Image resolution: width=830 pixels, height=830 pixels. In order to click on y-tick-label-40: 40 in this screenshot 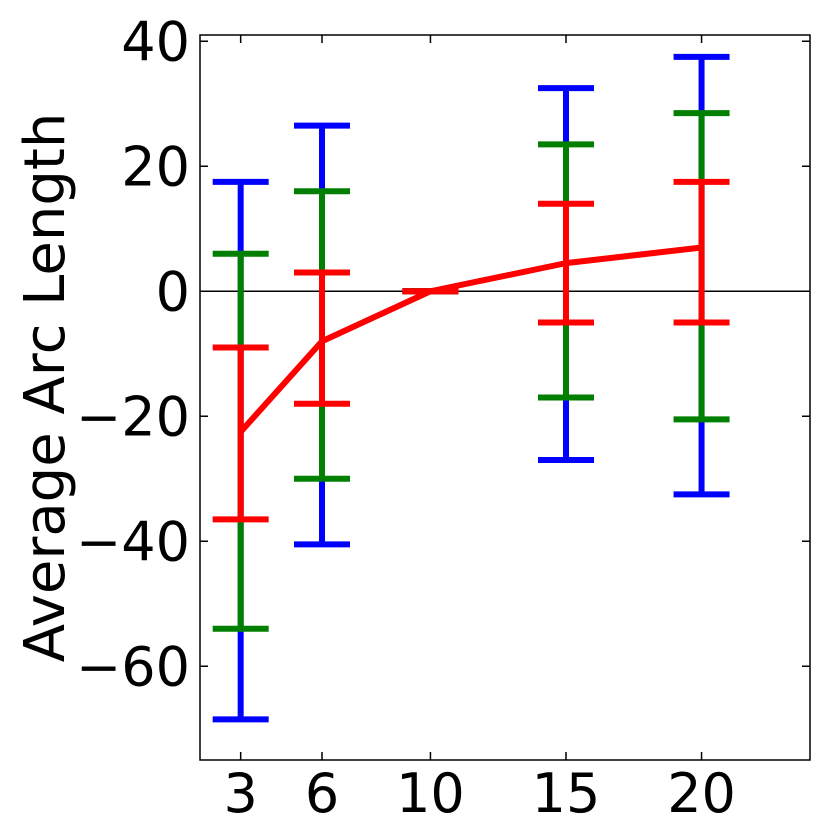, I will do `click(155, 41)`.